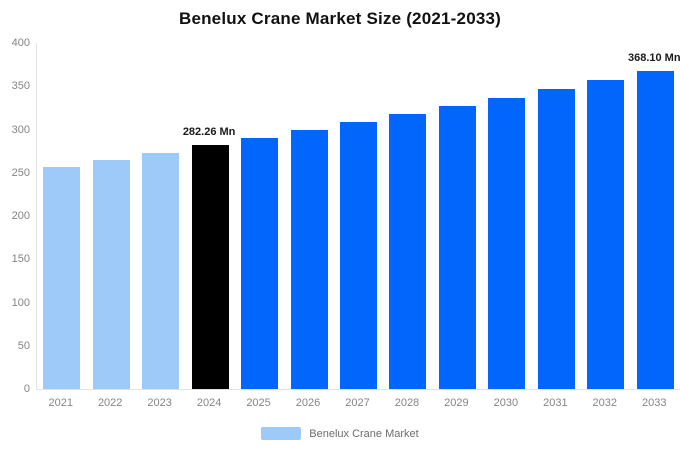  Describe the element at coordinates (110, 403) in the screenshot. I see `x-axis-label-2022: 2022` at that location.